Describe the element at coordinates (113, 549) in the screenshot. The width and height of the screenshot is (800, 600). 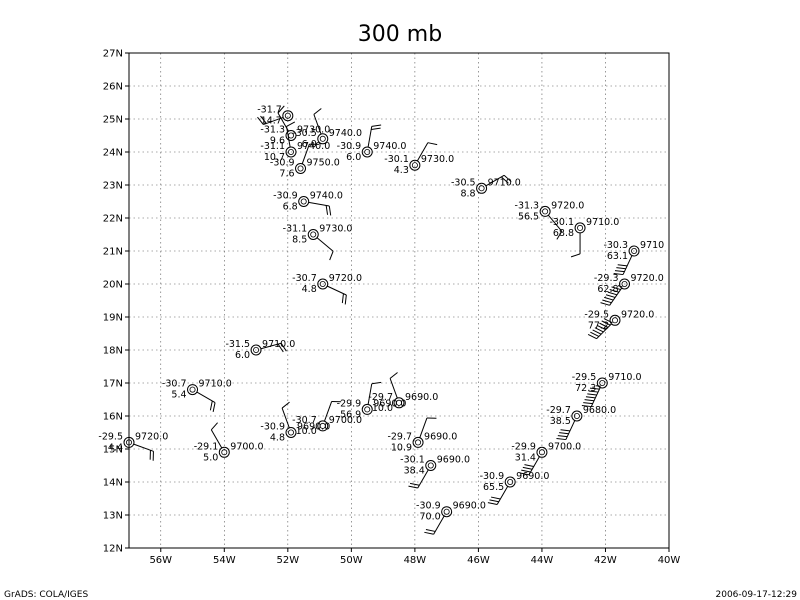
I see `y-tick-label: 12N` at that location.